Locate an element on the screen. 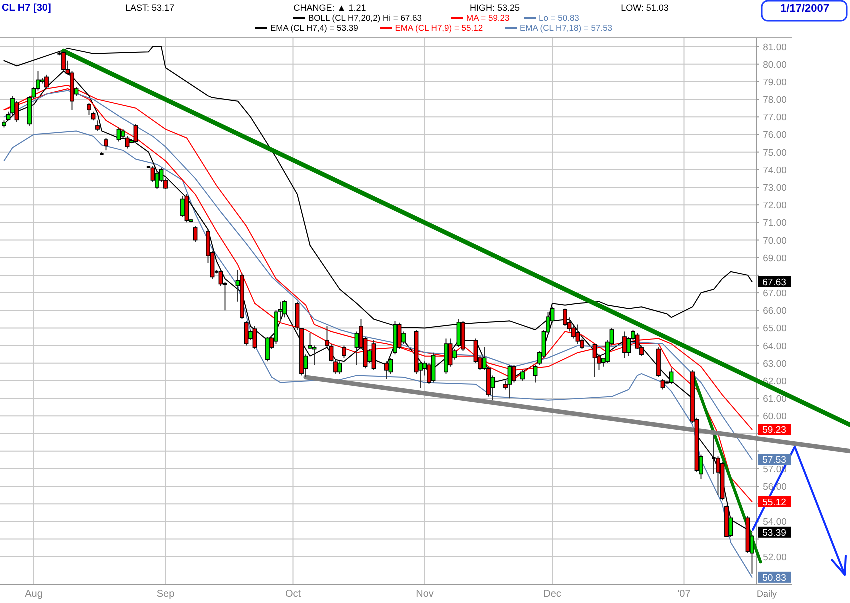  y-tick-label: 75.00 is located at coordinates (775, 153).